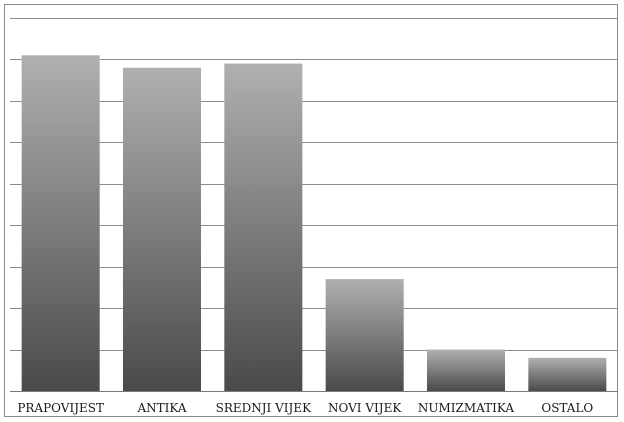 Image resolution: width=624 pixels, height=422 pixels. Describe the element at coordinates (60, 408) in the screenshot. I see `x-tick-label: PRAPOVIJEST` at that location.